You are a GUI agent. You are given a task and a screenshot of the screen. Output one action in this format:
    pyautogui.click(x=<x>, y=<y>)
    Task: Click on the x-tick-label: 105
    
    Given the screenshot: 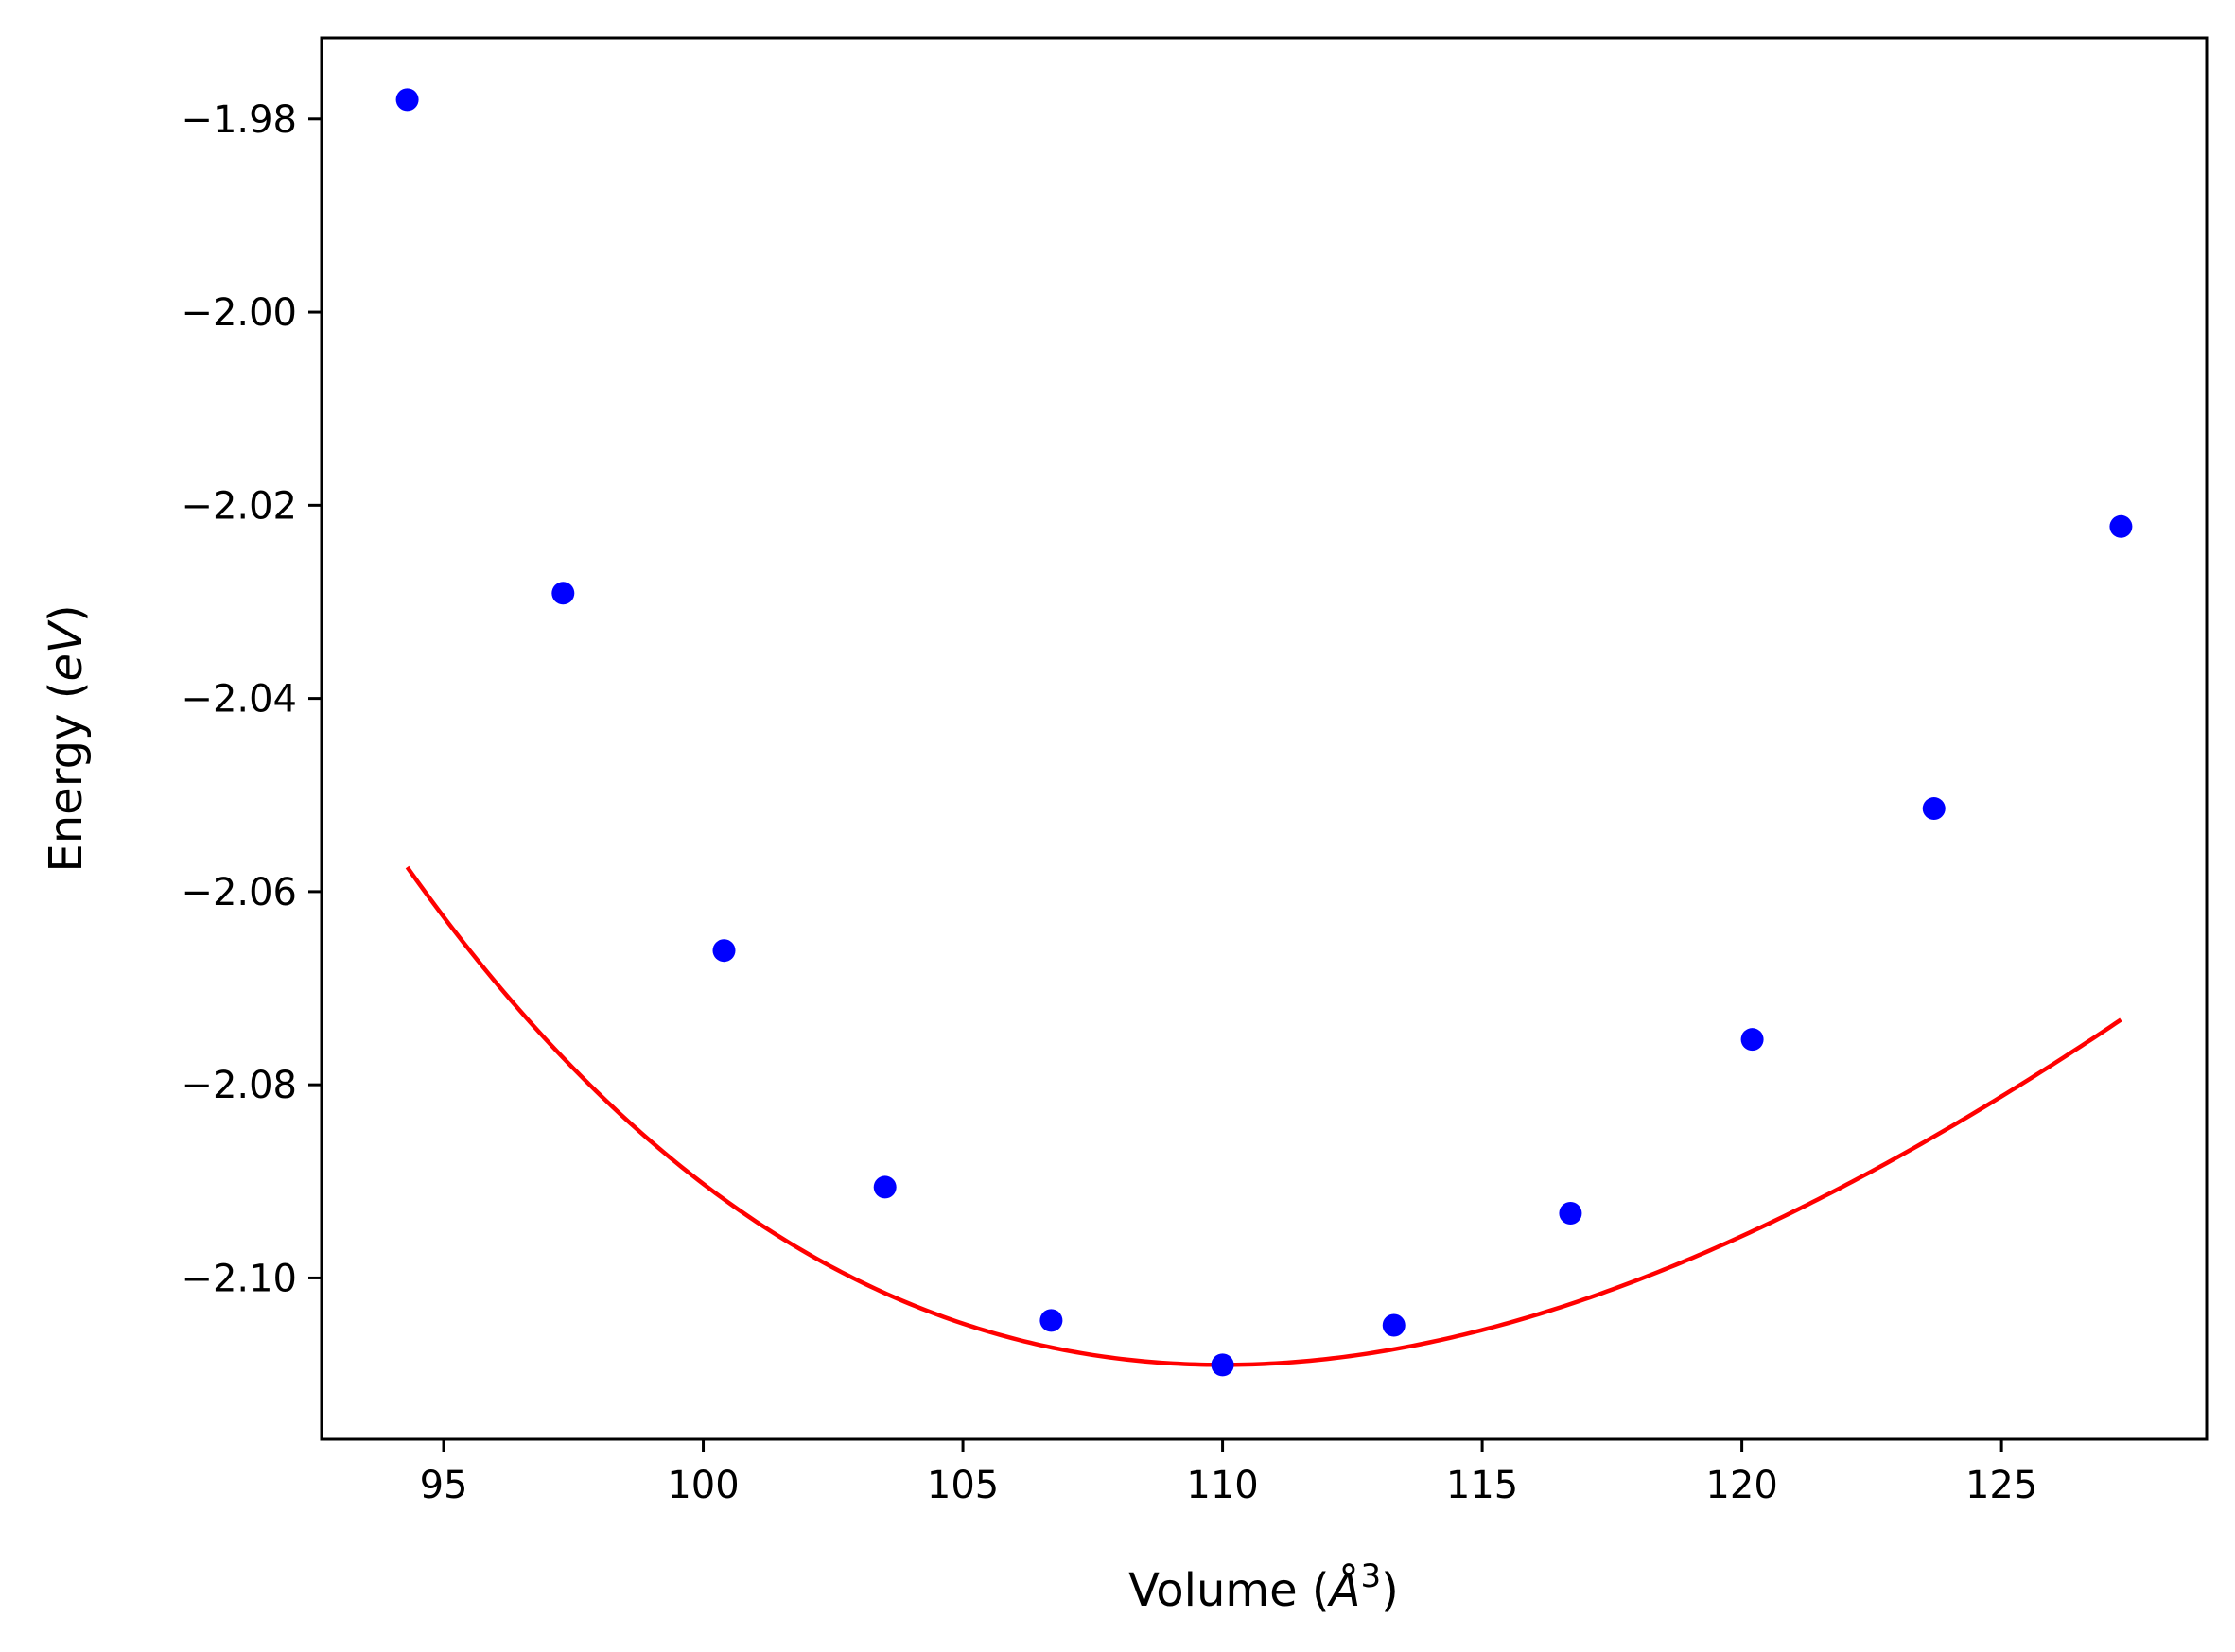 What is the action you would take?
    pyautogui.click(x=963, y=1486)
    